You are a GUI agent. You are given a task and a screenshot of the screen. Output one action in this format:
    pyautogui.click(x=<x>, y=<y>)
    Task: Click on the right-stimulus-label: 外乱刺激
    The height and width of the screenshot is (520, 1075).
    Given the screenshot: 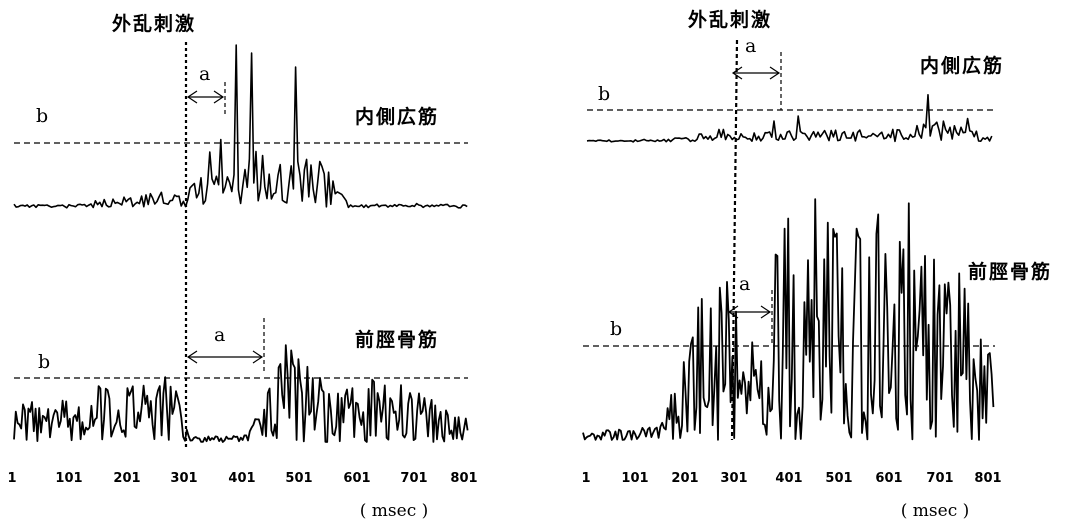 What is the action you would take?
    pyautogui.click(x=730, y=19)
    